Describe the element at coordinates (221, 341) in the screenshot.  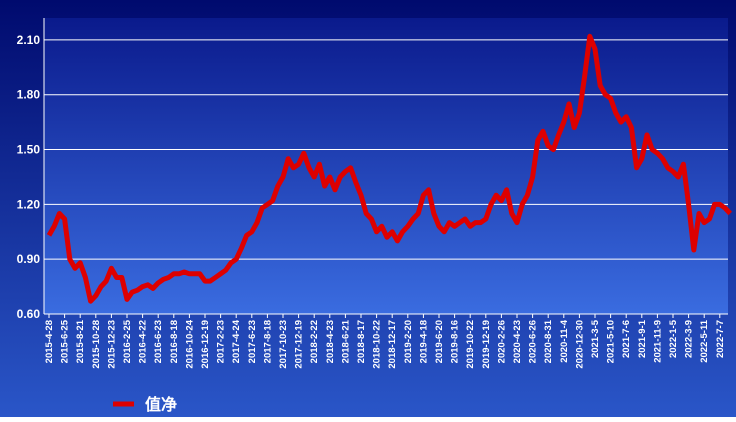
I see `x-tick-label: 2017-2-23` at that location.